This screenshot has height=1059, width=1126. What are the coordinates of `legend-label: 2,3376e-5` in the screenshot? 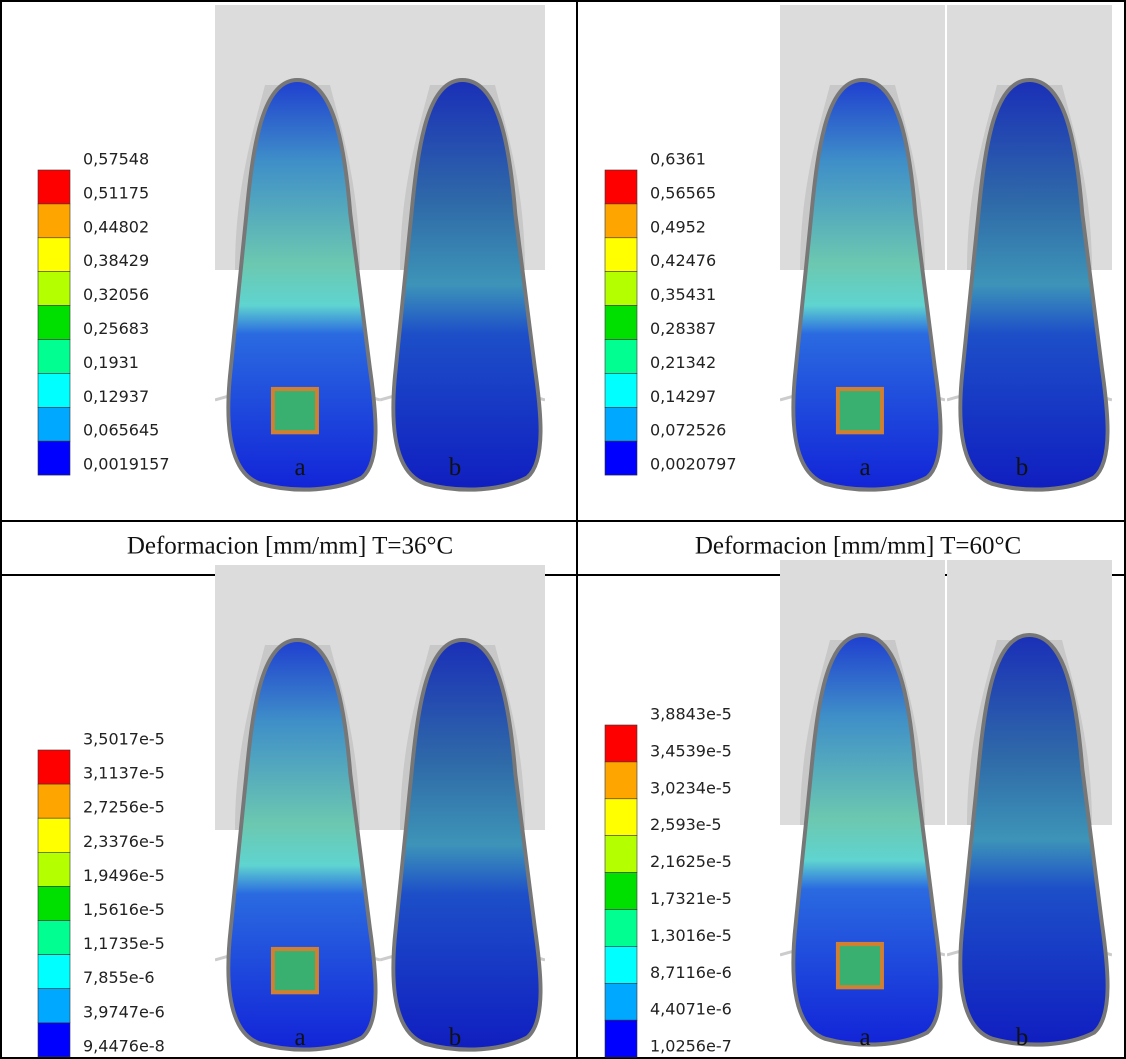 It's located at (124, 841).